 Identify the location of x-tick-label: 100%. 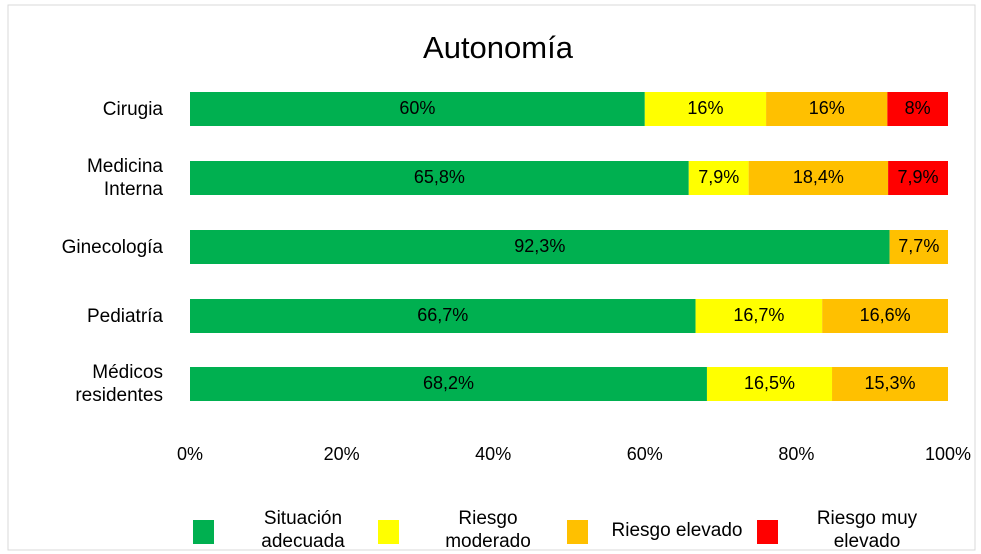
(948, 454).